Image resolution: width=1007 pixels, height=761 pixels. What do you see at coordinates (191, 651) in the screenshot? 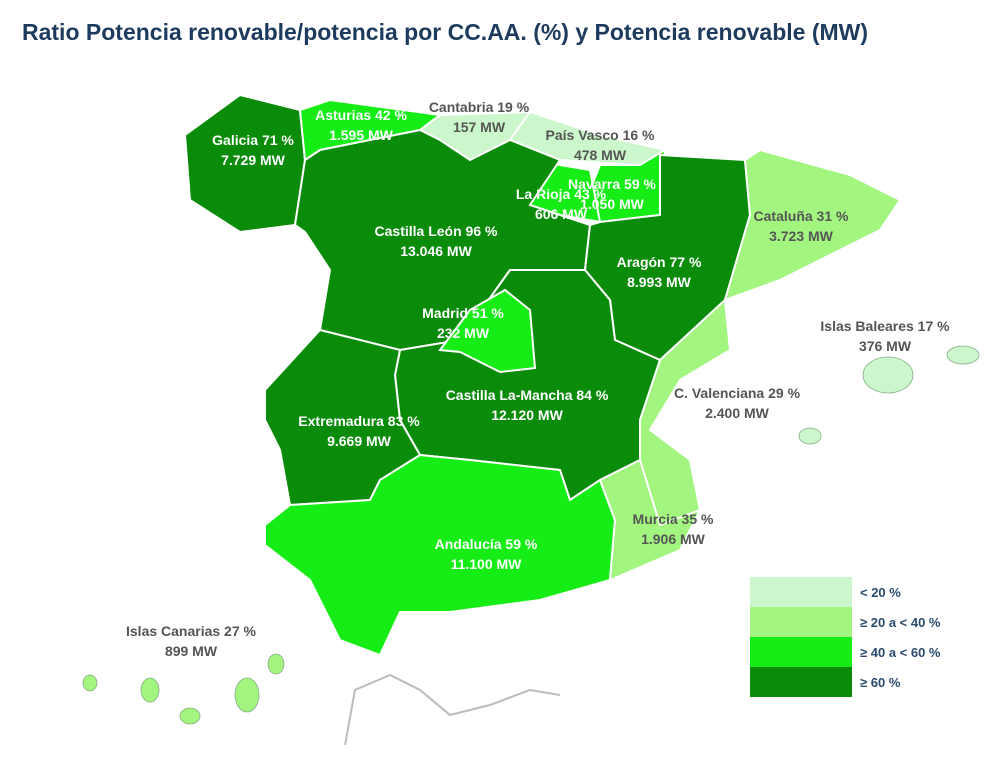
I see `region-power: 899 MW` at bounding box center [191, 651].